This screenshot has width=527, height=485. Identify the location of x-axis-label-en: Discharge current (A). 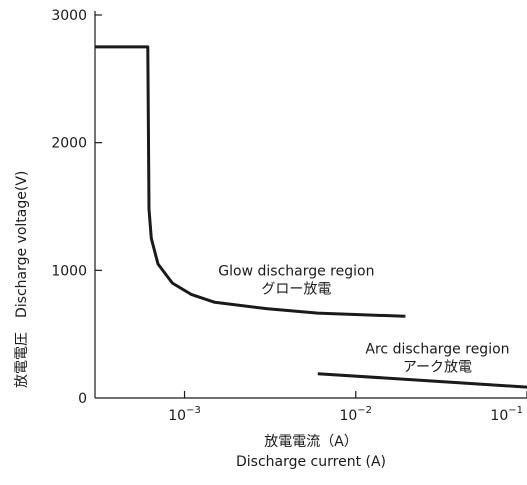
(311, 462).